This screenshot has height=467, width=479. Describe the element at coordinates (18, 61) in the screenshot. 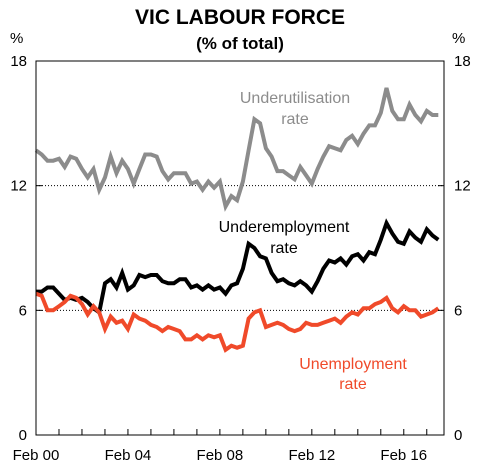

I see `y-tick-label-left: 18` at that location.